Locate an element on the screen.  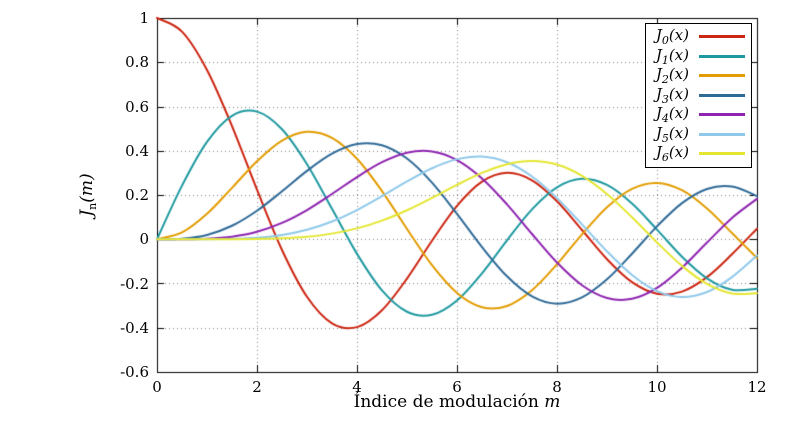
legend-entry: J6(x) is located at coordinates (700, 154).